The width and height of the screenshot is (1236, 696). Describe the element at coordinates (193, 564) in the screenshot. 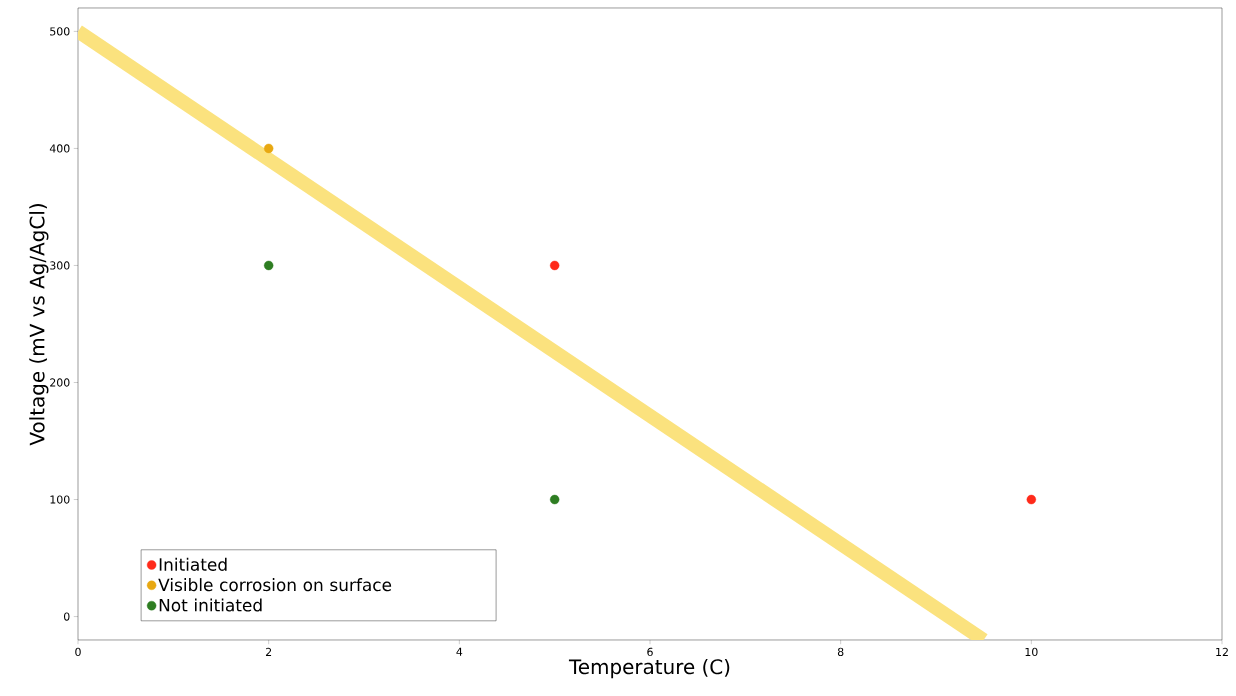

I see `legend-label: Initiated` at that location.